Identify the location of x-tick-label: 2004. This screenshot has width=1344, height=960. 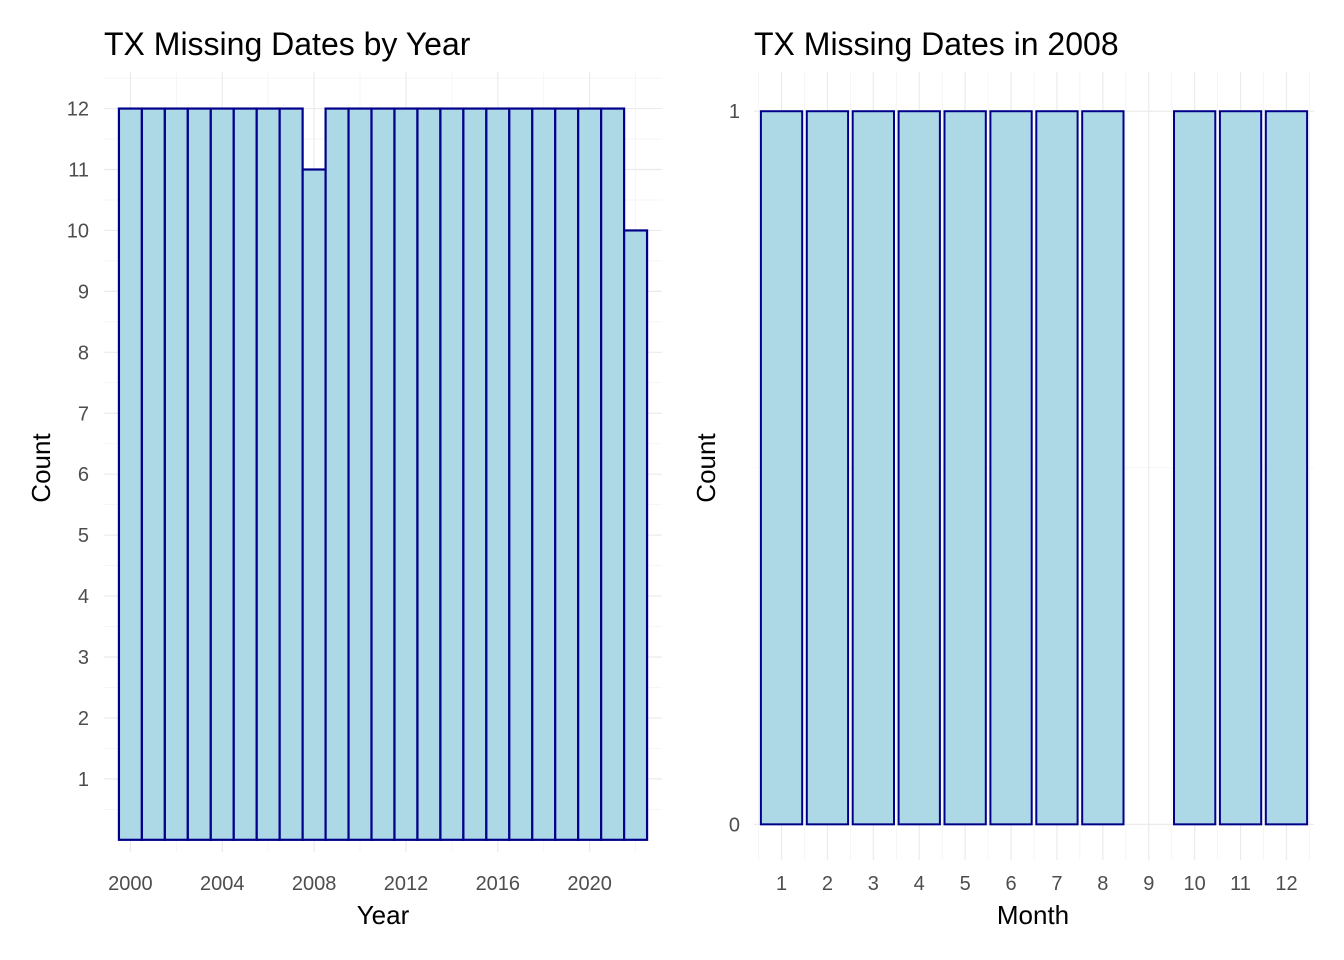
(222, 884).